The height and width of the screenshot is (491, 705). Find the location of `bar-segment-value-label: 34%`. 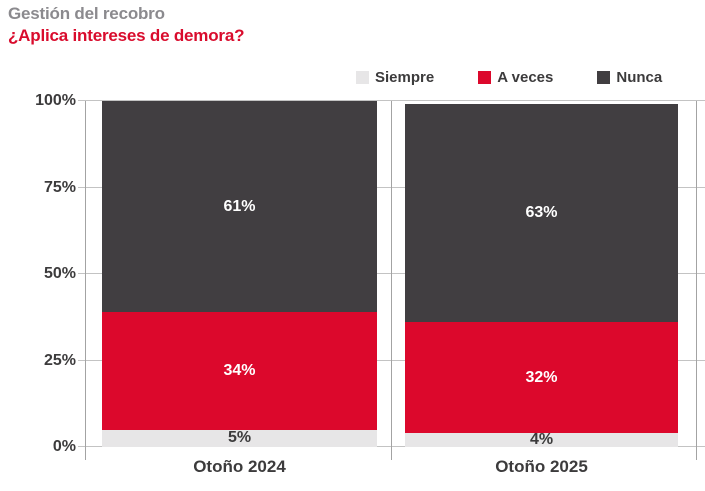

bar-segment-value-label: 34% is located at coordinates (239, 370).